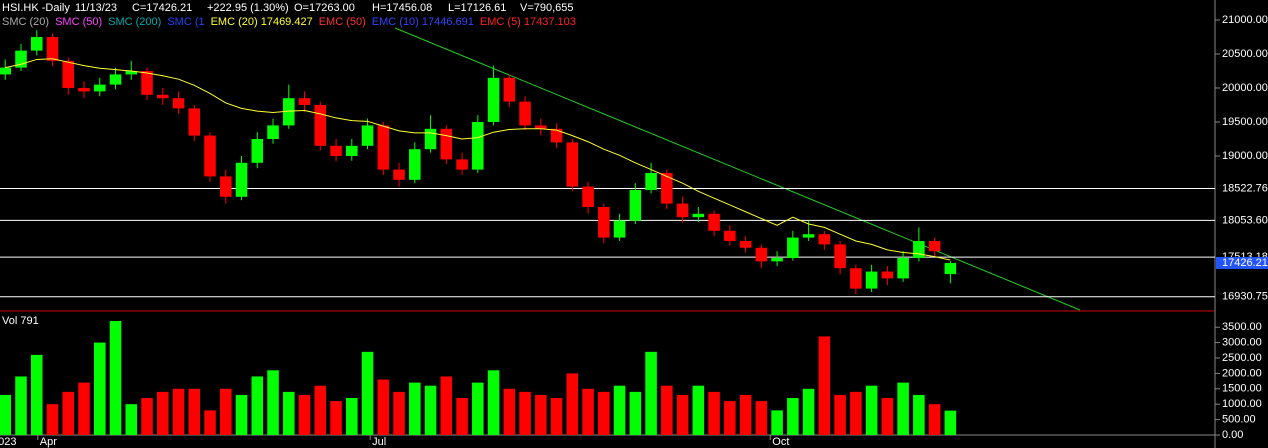  Describe the element at coordinates (1245, 156) in the screenshot. I see `y-tick-label: 19000.00` at that location.